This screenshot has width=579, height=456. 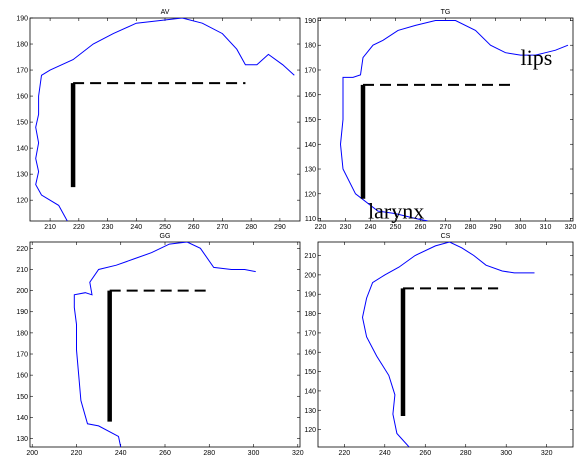 What do you see at coordinates (165, 236) in the screenshot?
I see `chart-title: GG` at bounding box center [165, 236].